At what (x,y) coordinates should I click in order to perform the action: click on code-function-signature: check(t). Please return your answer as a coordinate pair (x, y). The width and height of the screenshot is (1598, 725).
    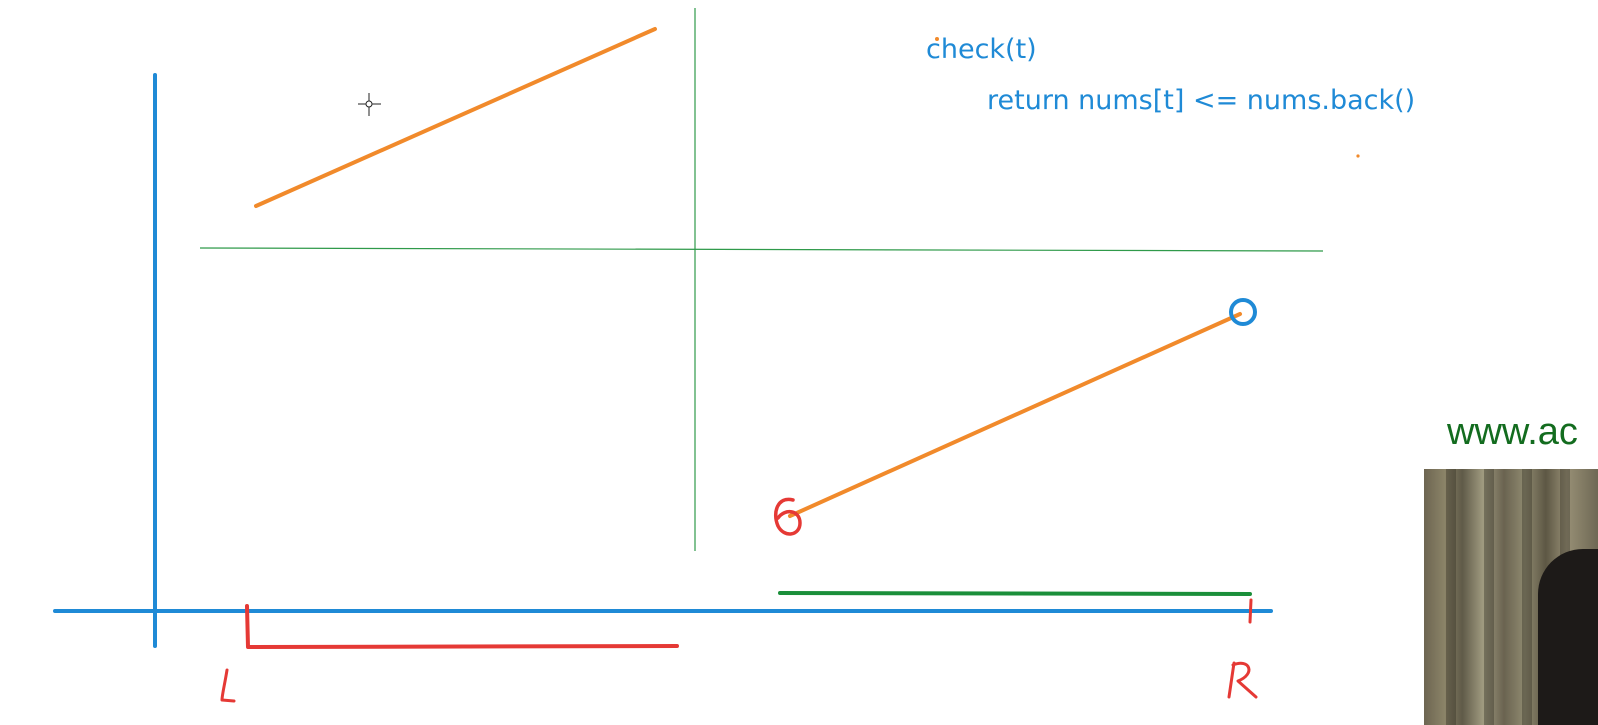
    Looking at the image, I should click on (981, 49).